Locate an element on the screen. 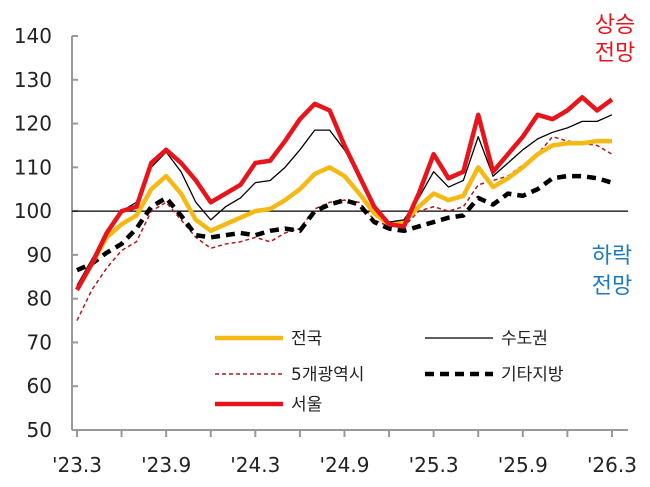 The width and height of the screenshot is (650, 487). y-tick-label: 130 is located at coordinates (33, 80).